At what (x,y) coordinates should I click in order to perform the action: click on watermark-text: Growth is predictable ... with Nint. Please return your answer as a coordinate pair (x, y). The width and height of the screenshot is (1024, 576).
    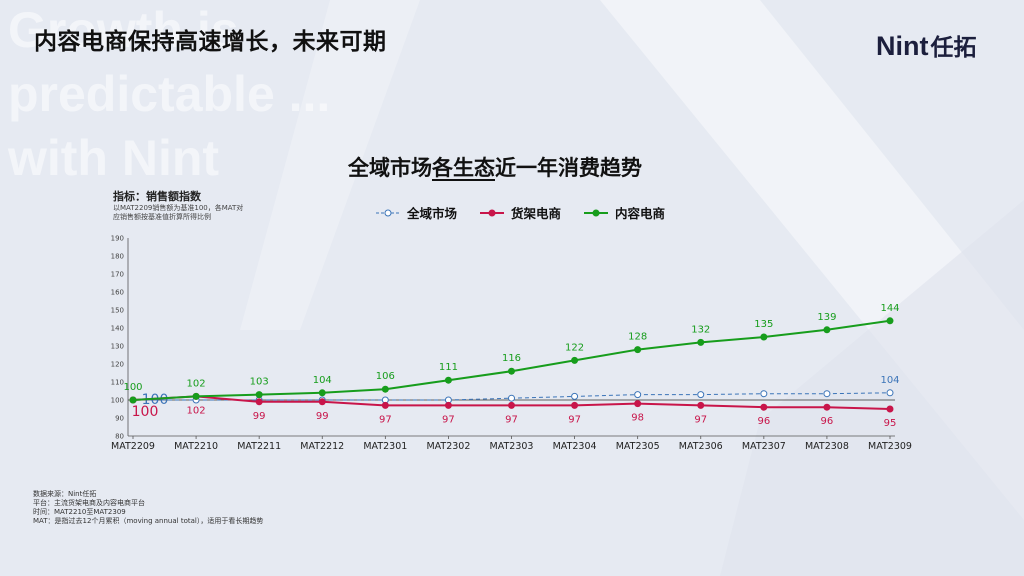
    Looking at the image, I should click on (169, 95).